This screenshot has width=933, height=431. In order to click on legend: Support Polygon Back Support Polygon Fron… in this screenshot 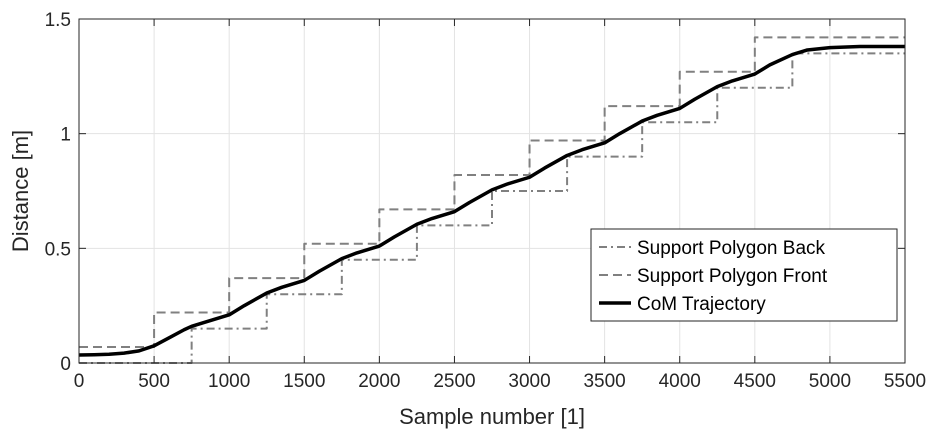, I will do `click(744, 275)`.